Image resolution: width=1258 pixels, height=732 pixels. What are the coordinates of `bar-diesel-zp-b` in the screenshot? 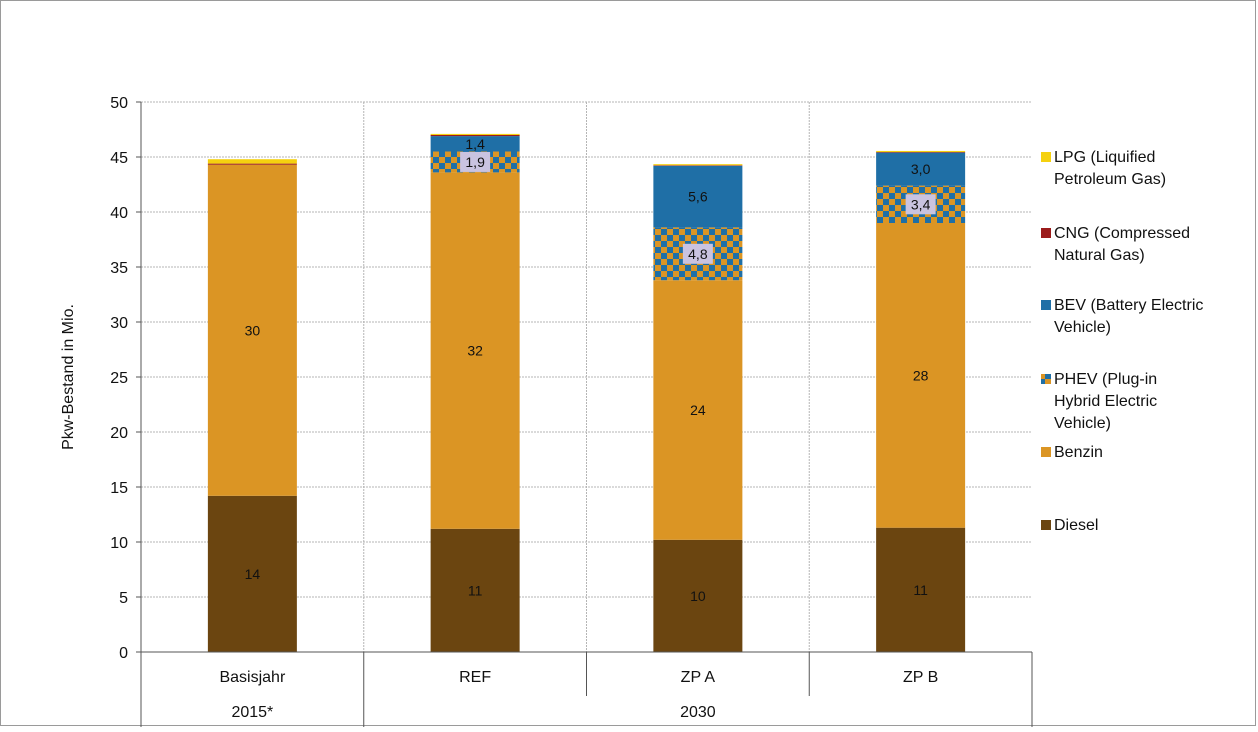 It's located at (921, 589).